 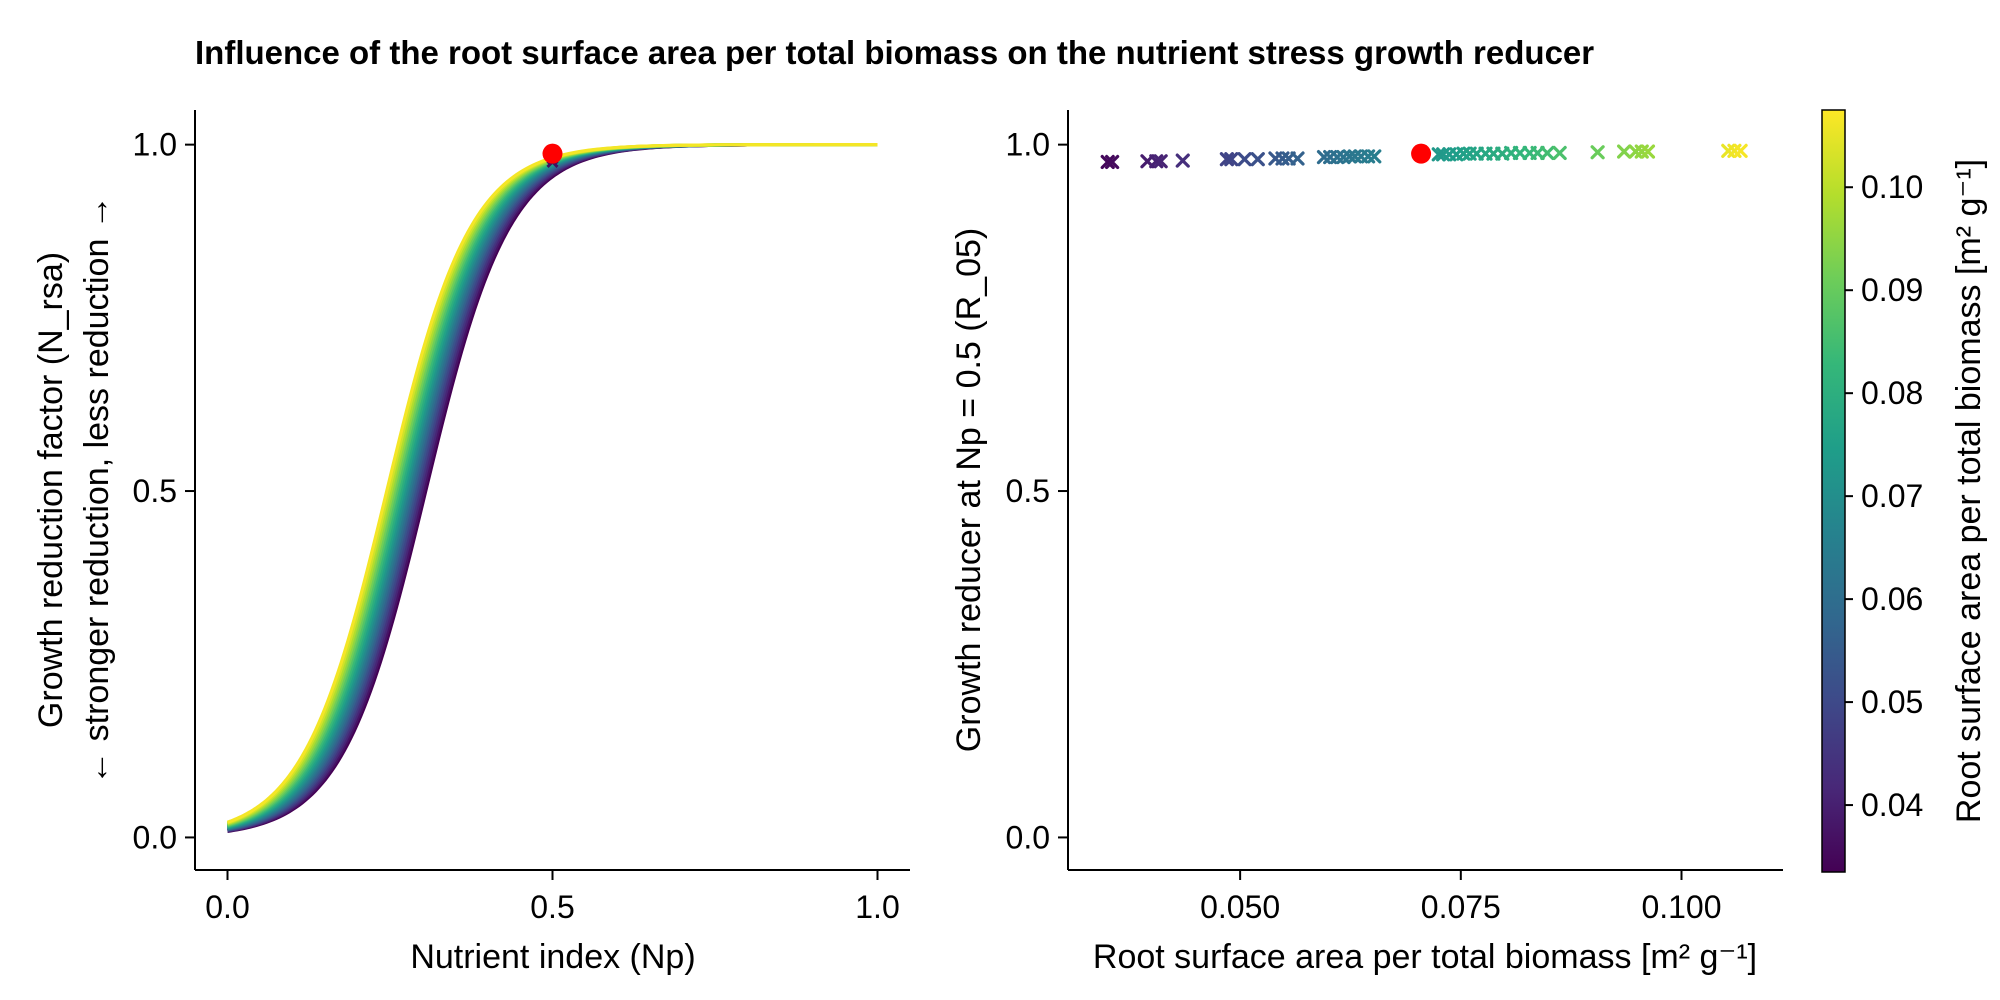 I want to click on x-tick-label: 1.0, so click(x=877, y=907).